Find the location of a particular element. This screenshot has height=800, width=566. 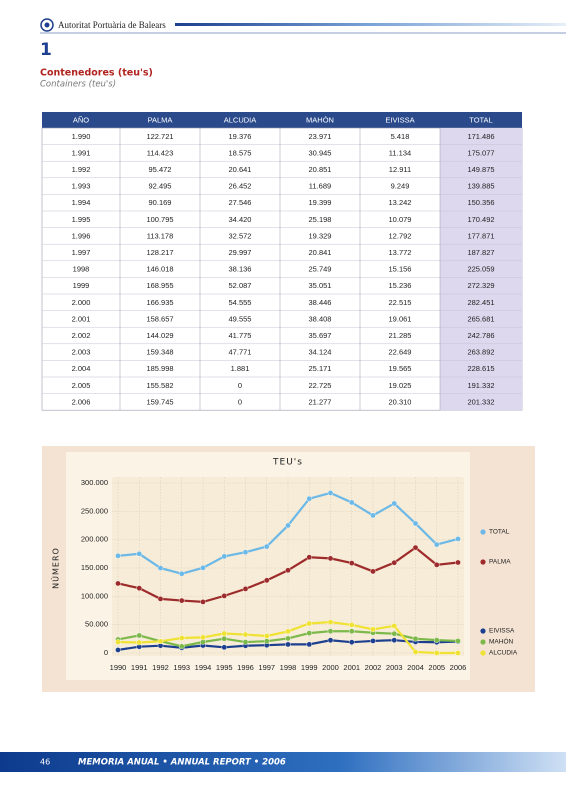

section-number: 1 is located at coordinates (46, 50).